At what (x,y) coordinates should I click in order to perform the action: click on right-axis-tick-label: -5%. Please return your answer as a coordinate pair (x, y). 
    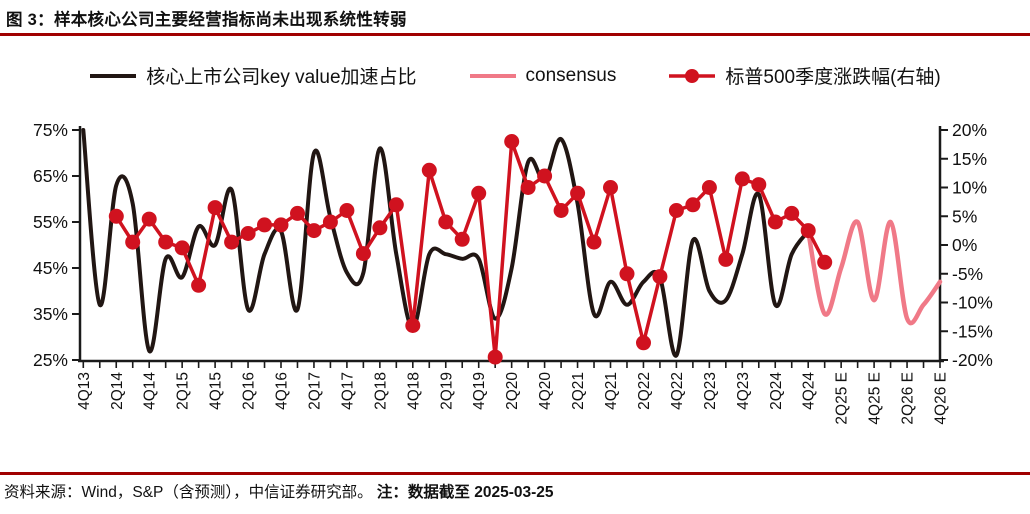
    Looking at the image, I should click on (967, 274).